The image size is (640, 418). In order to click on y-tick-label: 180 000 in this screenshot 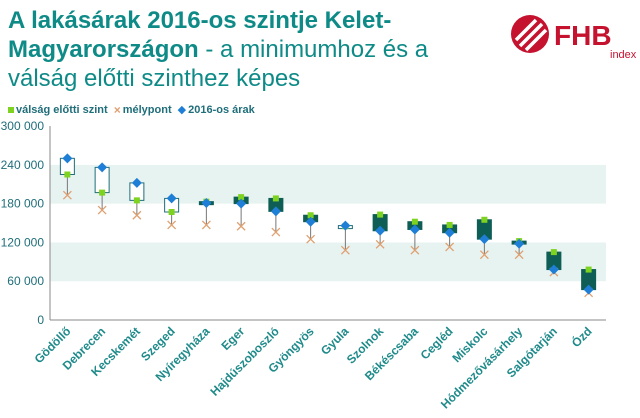, I will do `click(23, 204)`.